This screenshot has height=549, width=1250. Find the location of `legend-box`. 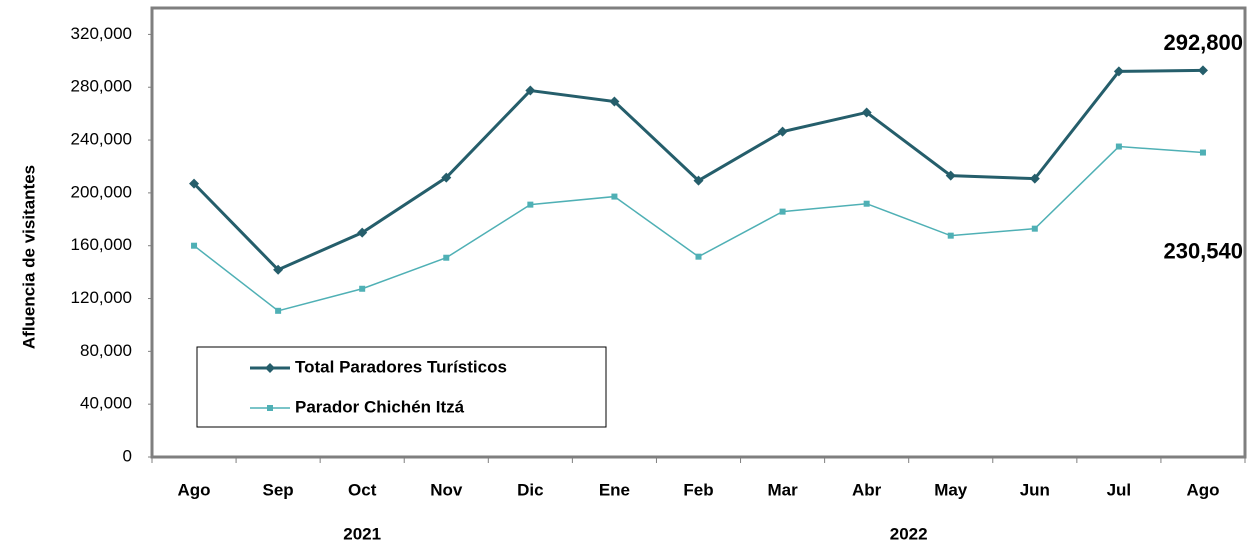

legend-box is located at coordinates (401, 387).